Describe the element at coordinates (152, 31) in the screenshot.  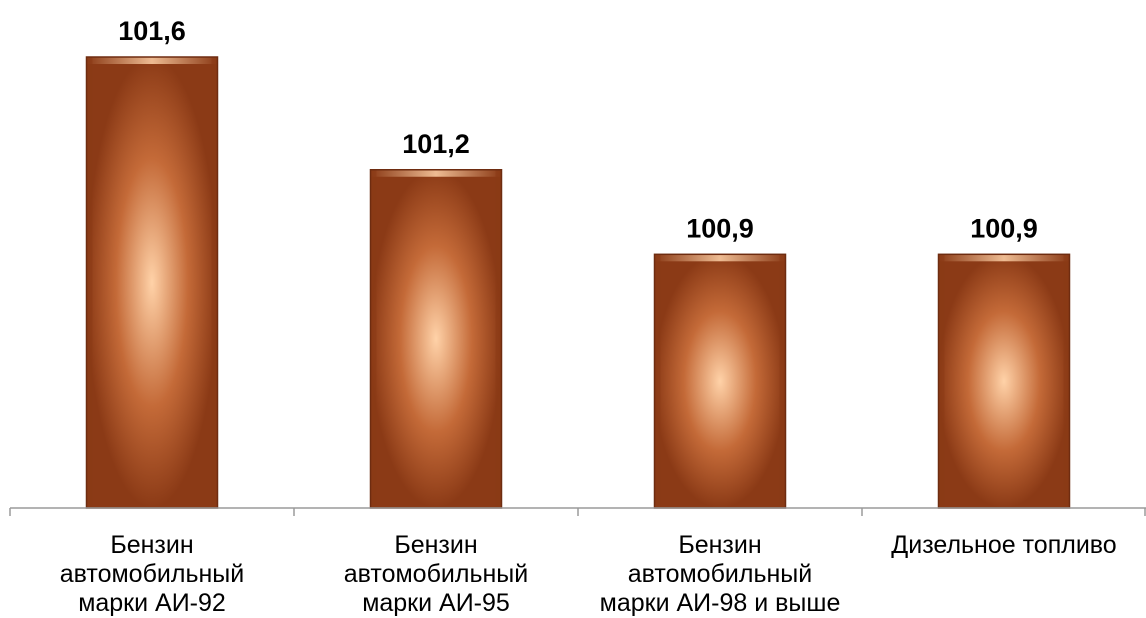
I see `data-label: 101,6` at that location.